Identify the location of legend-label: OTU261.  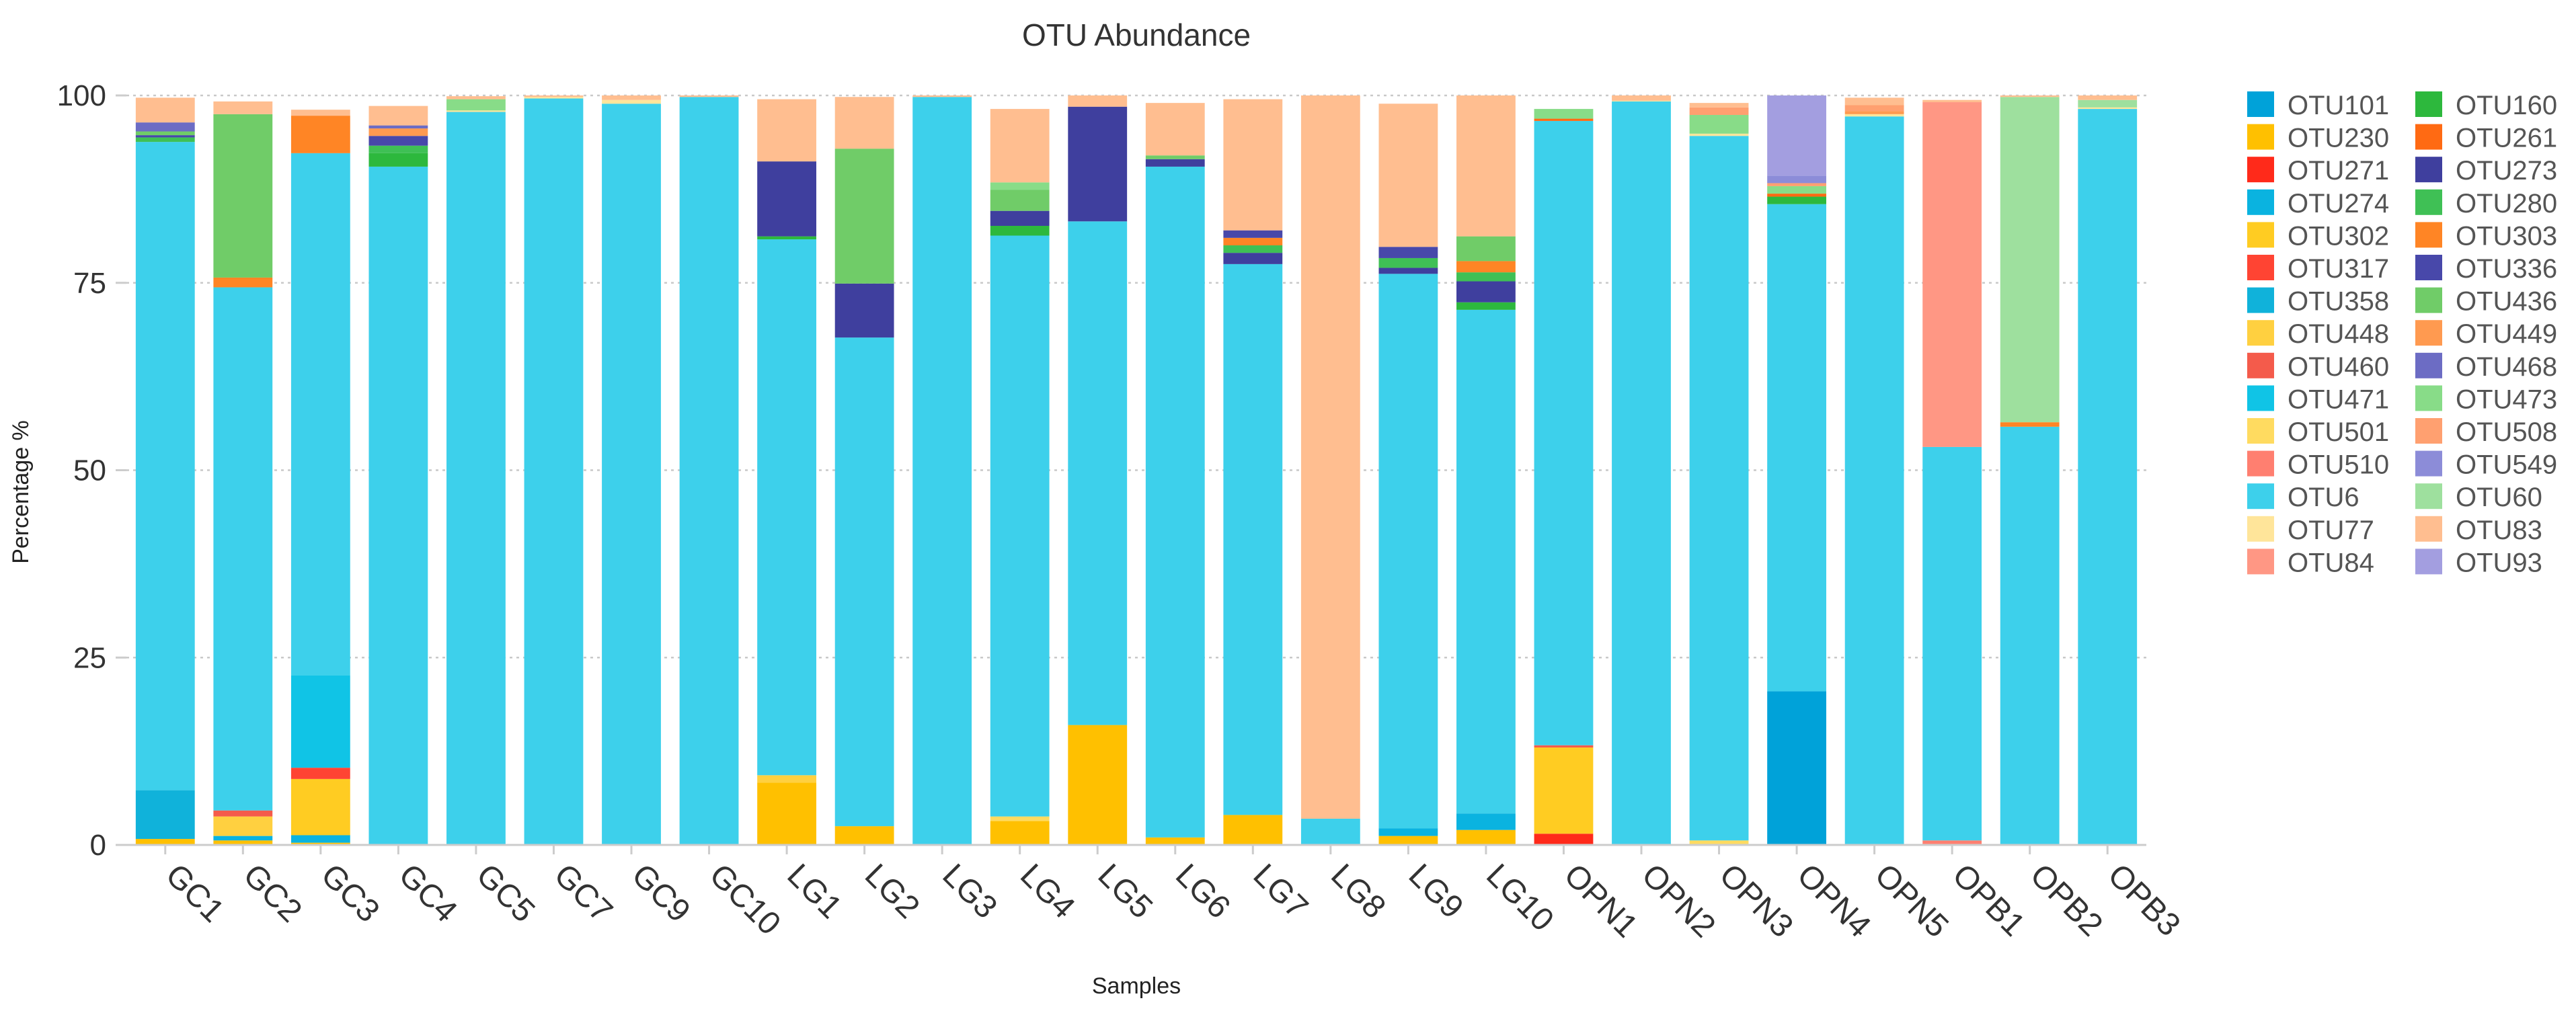
(2506, 138).